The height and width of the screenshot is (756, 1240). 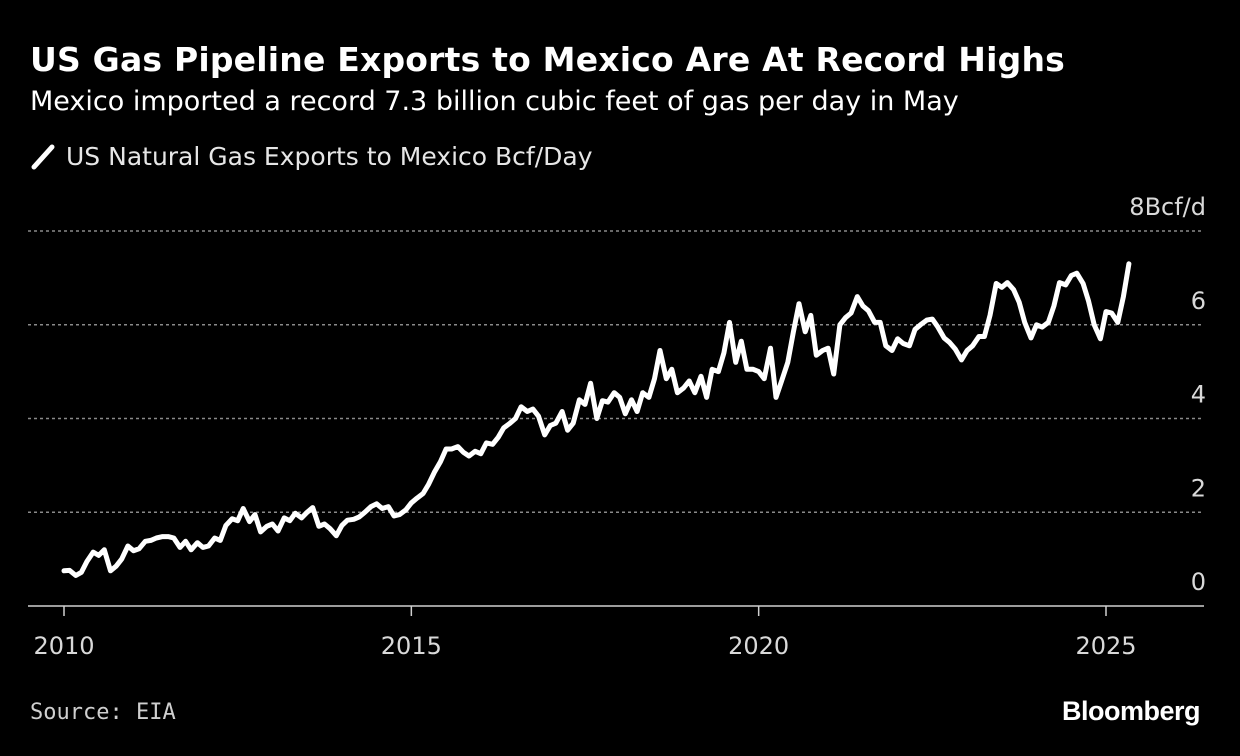 I want to click on y-tick-label: 0, so click(x=1198, y=582).